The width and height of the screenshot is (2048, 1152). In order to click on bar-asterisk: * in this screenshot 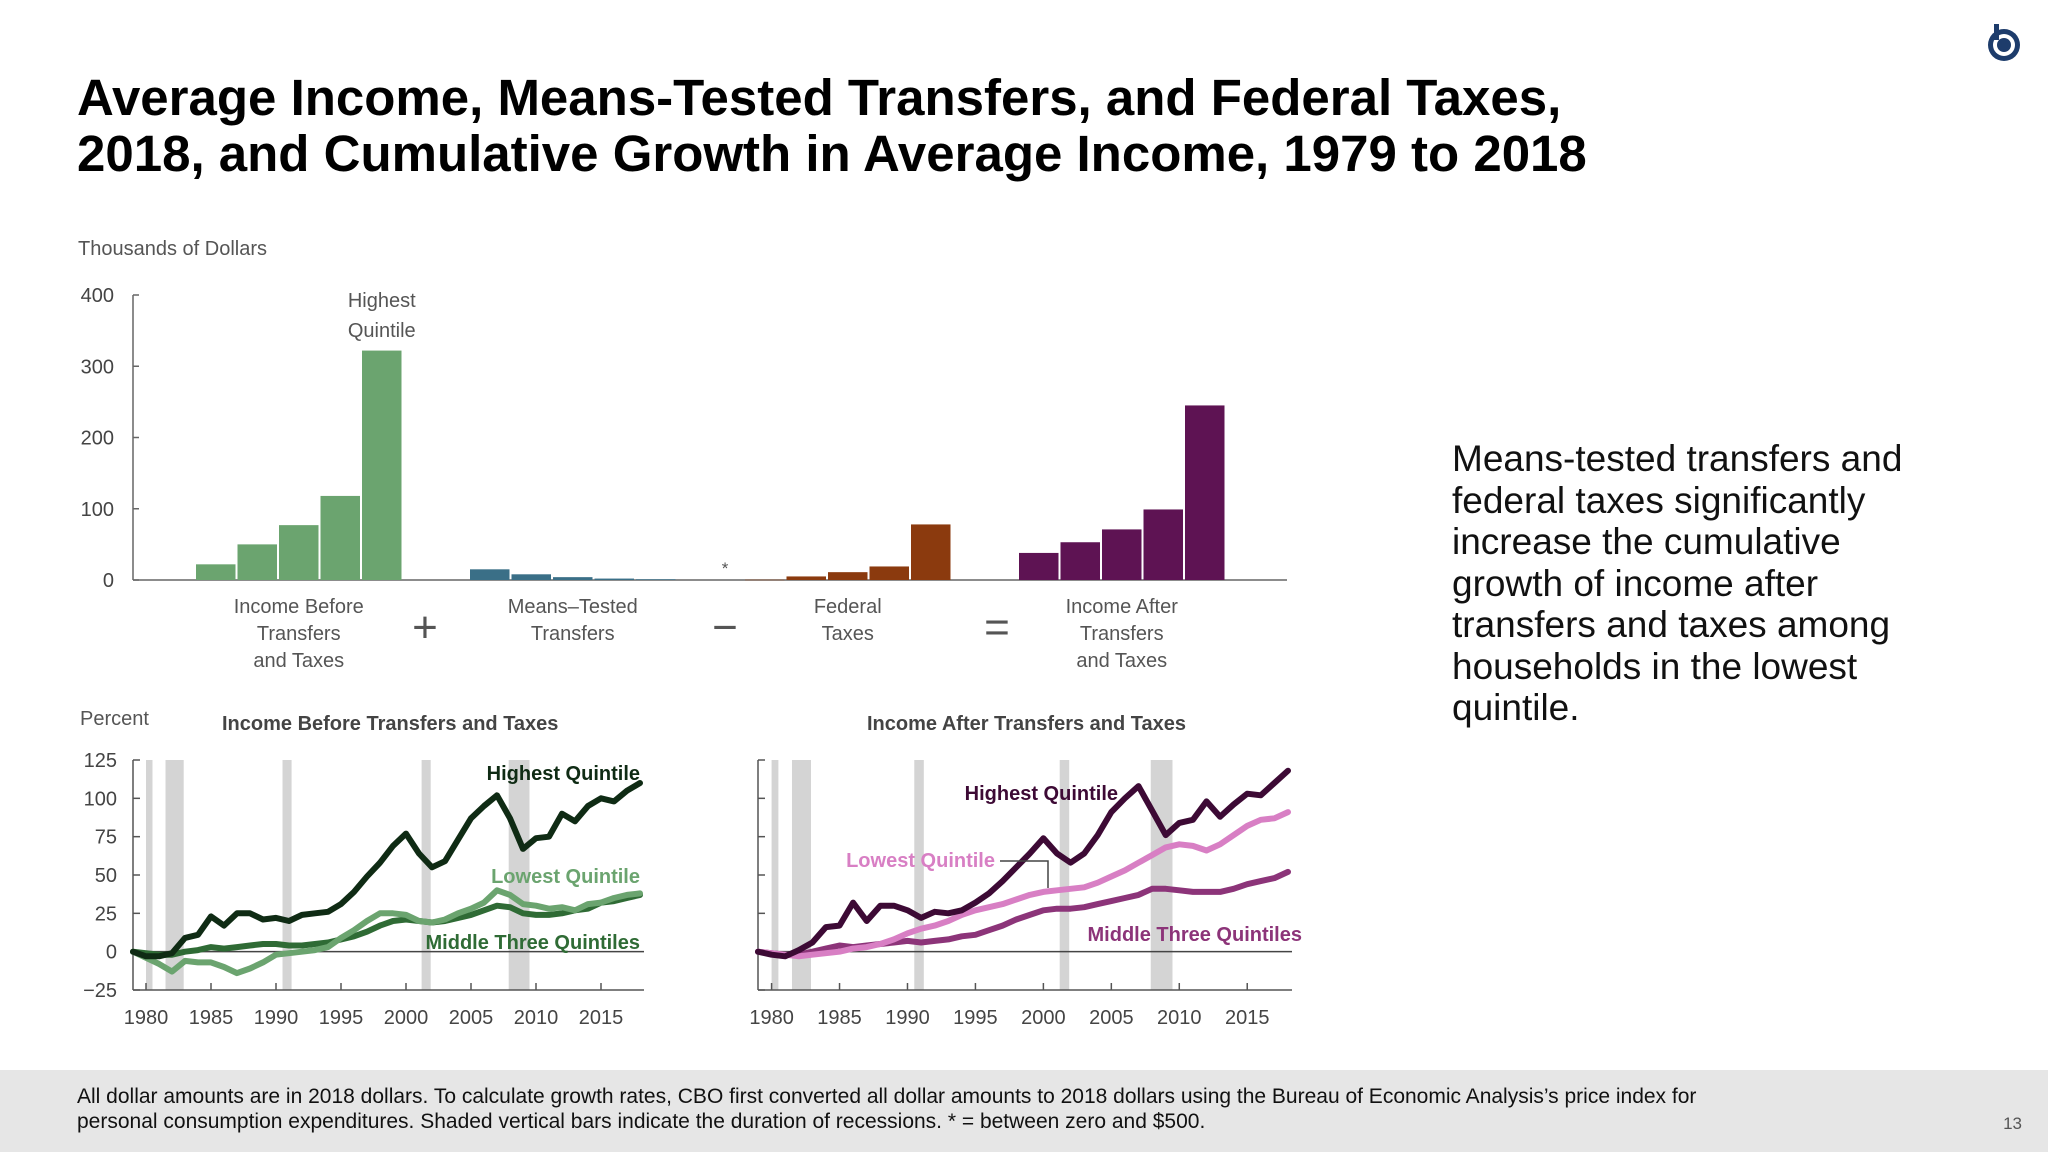, I will do `click(725, 568)`.